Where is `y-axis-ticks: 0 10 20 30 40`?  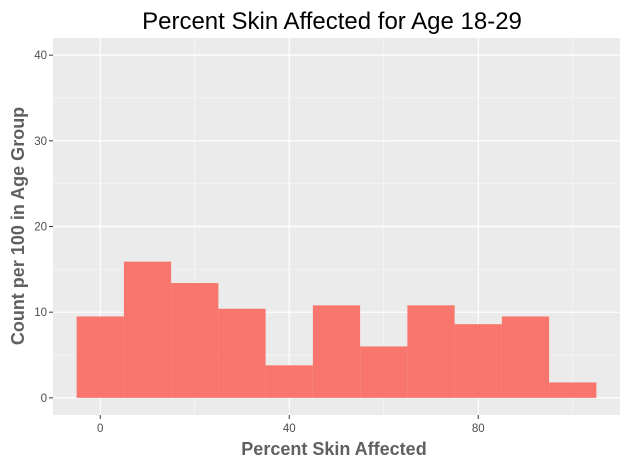
y-axis-ticks: 0 10 20 30 40 is located at coordinates (43, 227).